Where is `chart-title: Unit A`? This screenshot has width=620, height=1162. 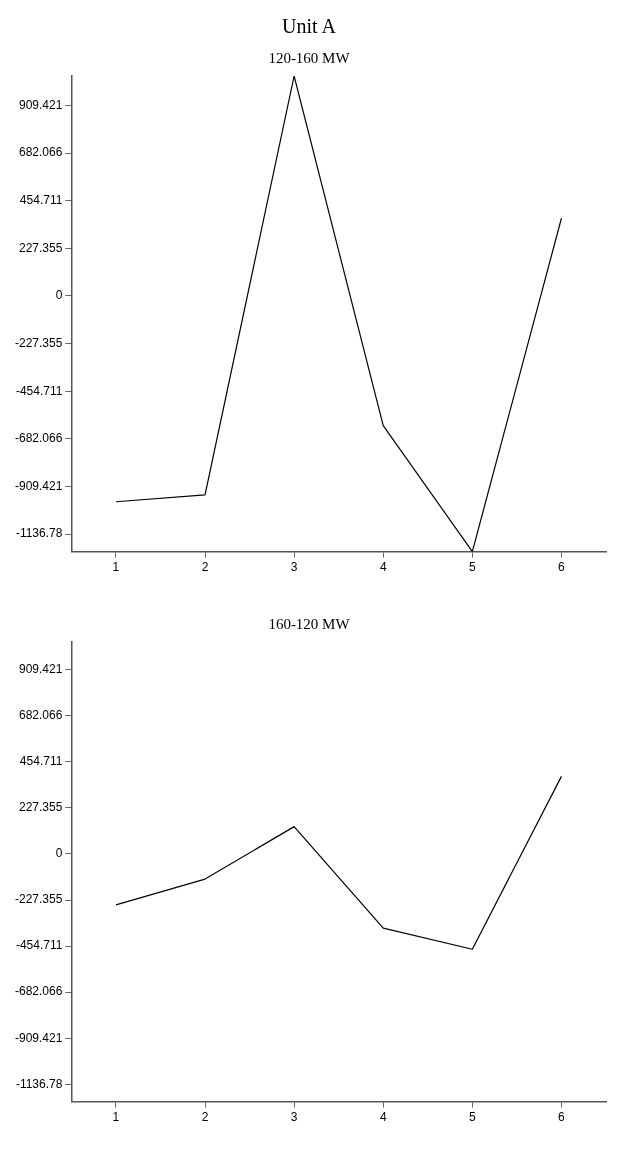 chart-title: Unit A is located at coordinates (309, 26).